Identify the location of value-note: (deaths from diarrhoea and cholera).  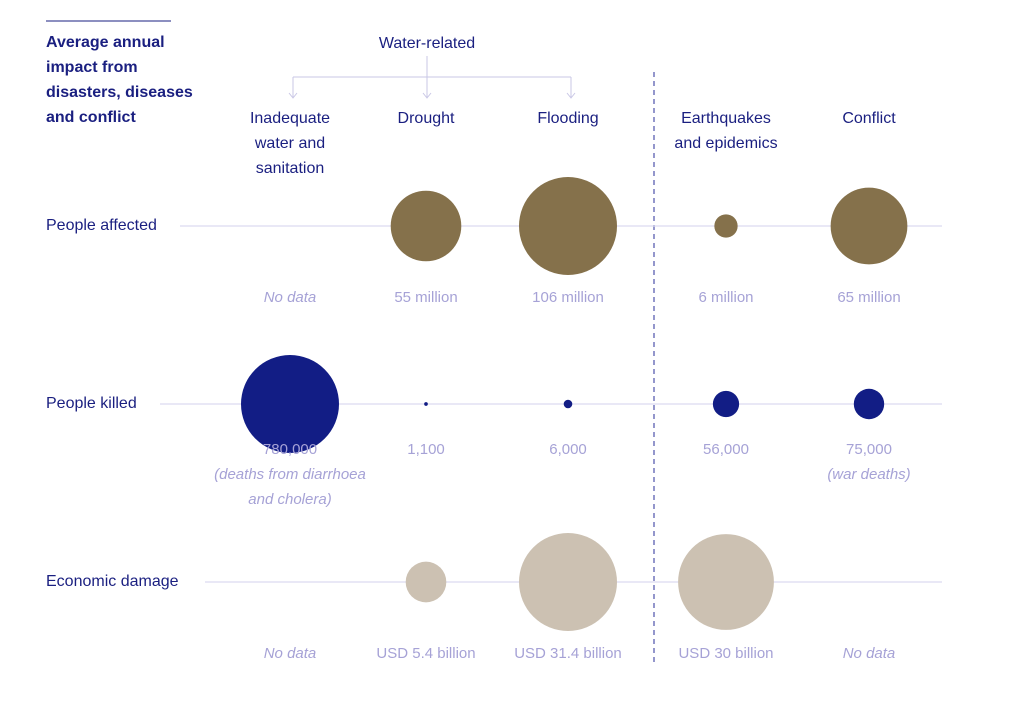
(290, 487).